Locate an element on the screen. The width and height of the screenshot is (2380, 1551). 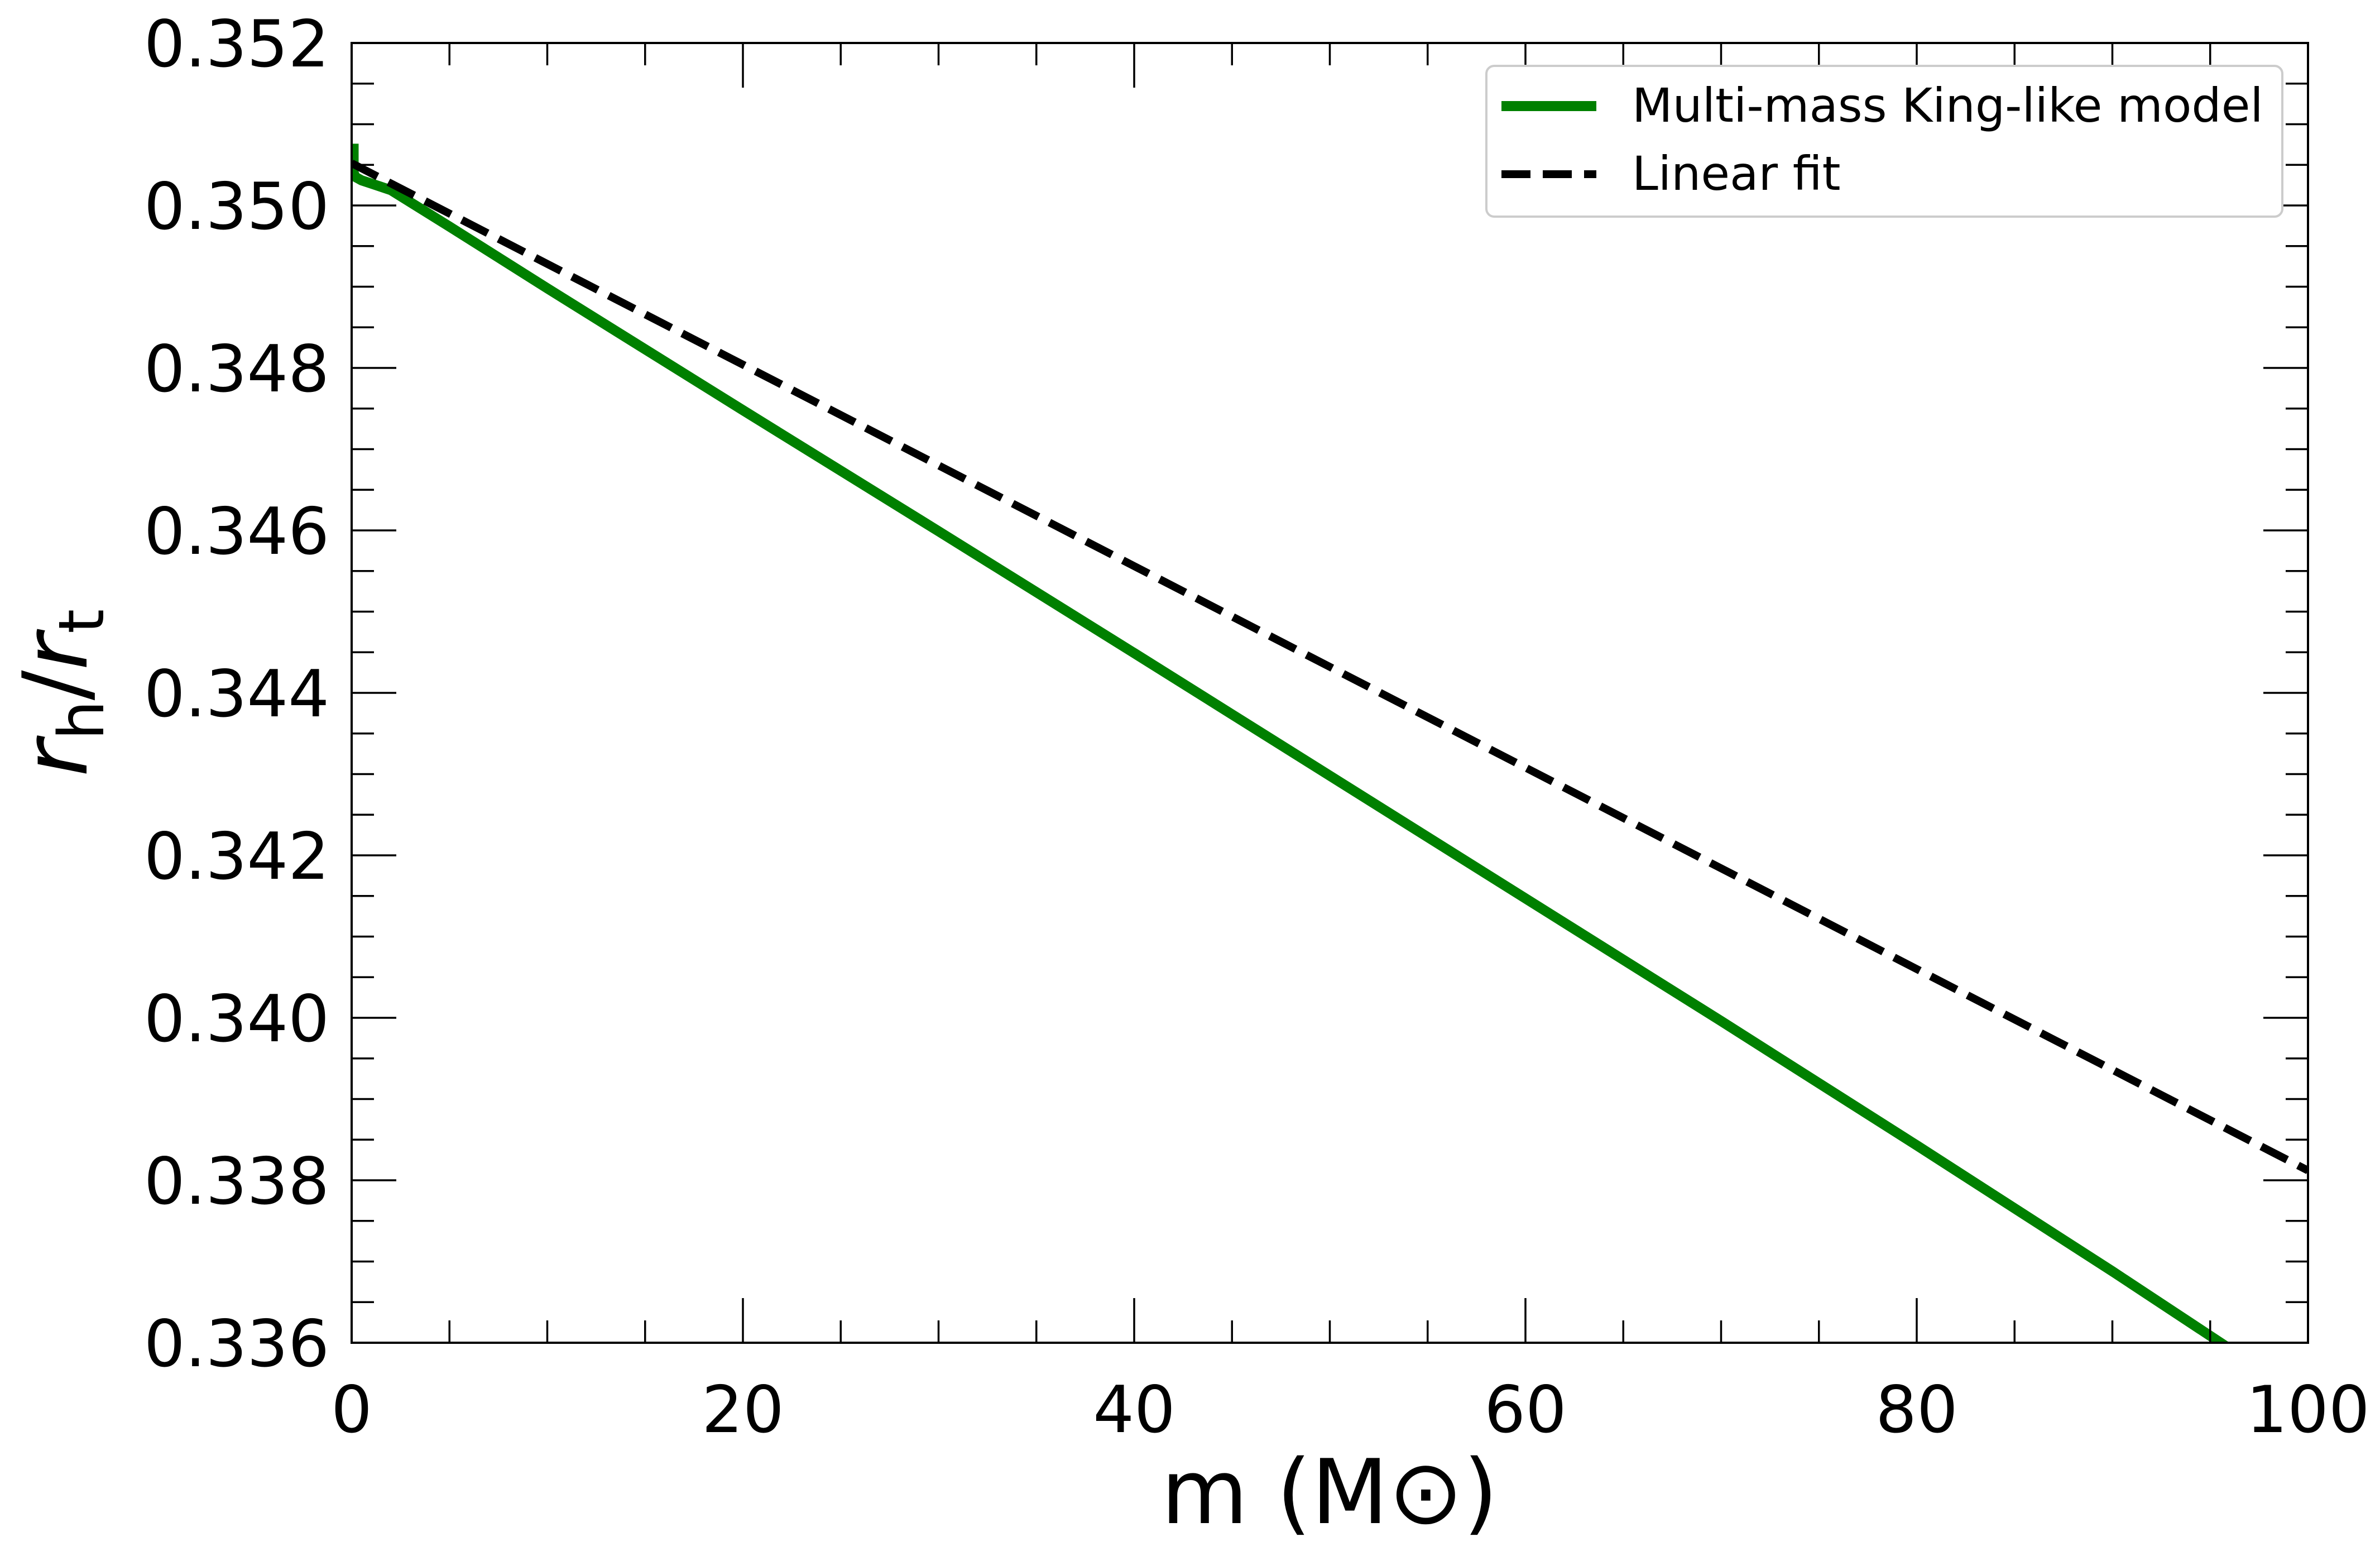
x-tick-label: 40 is located at coordinates (1134, 1410).